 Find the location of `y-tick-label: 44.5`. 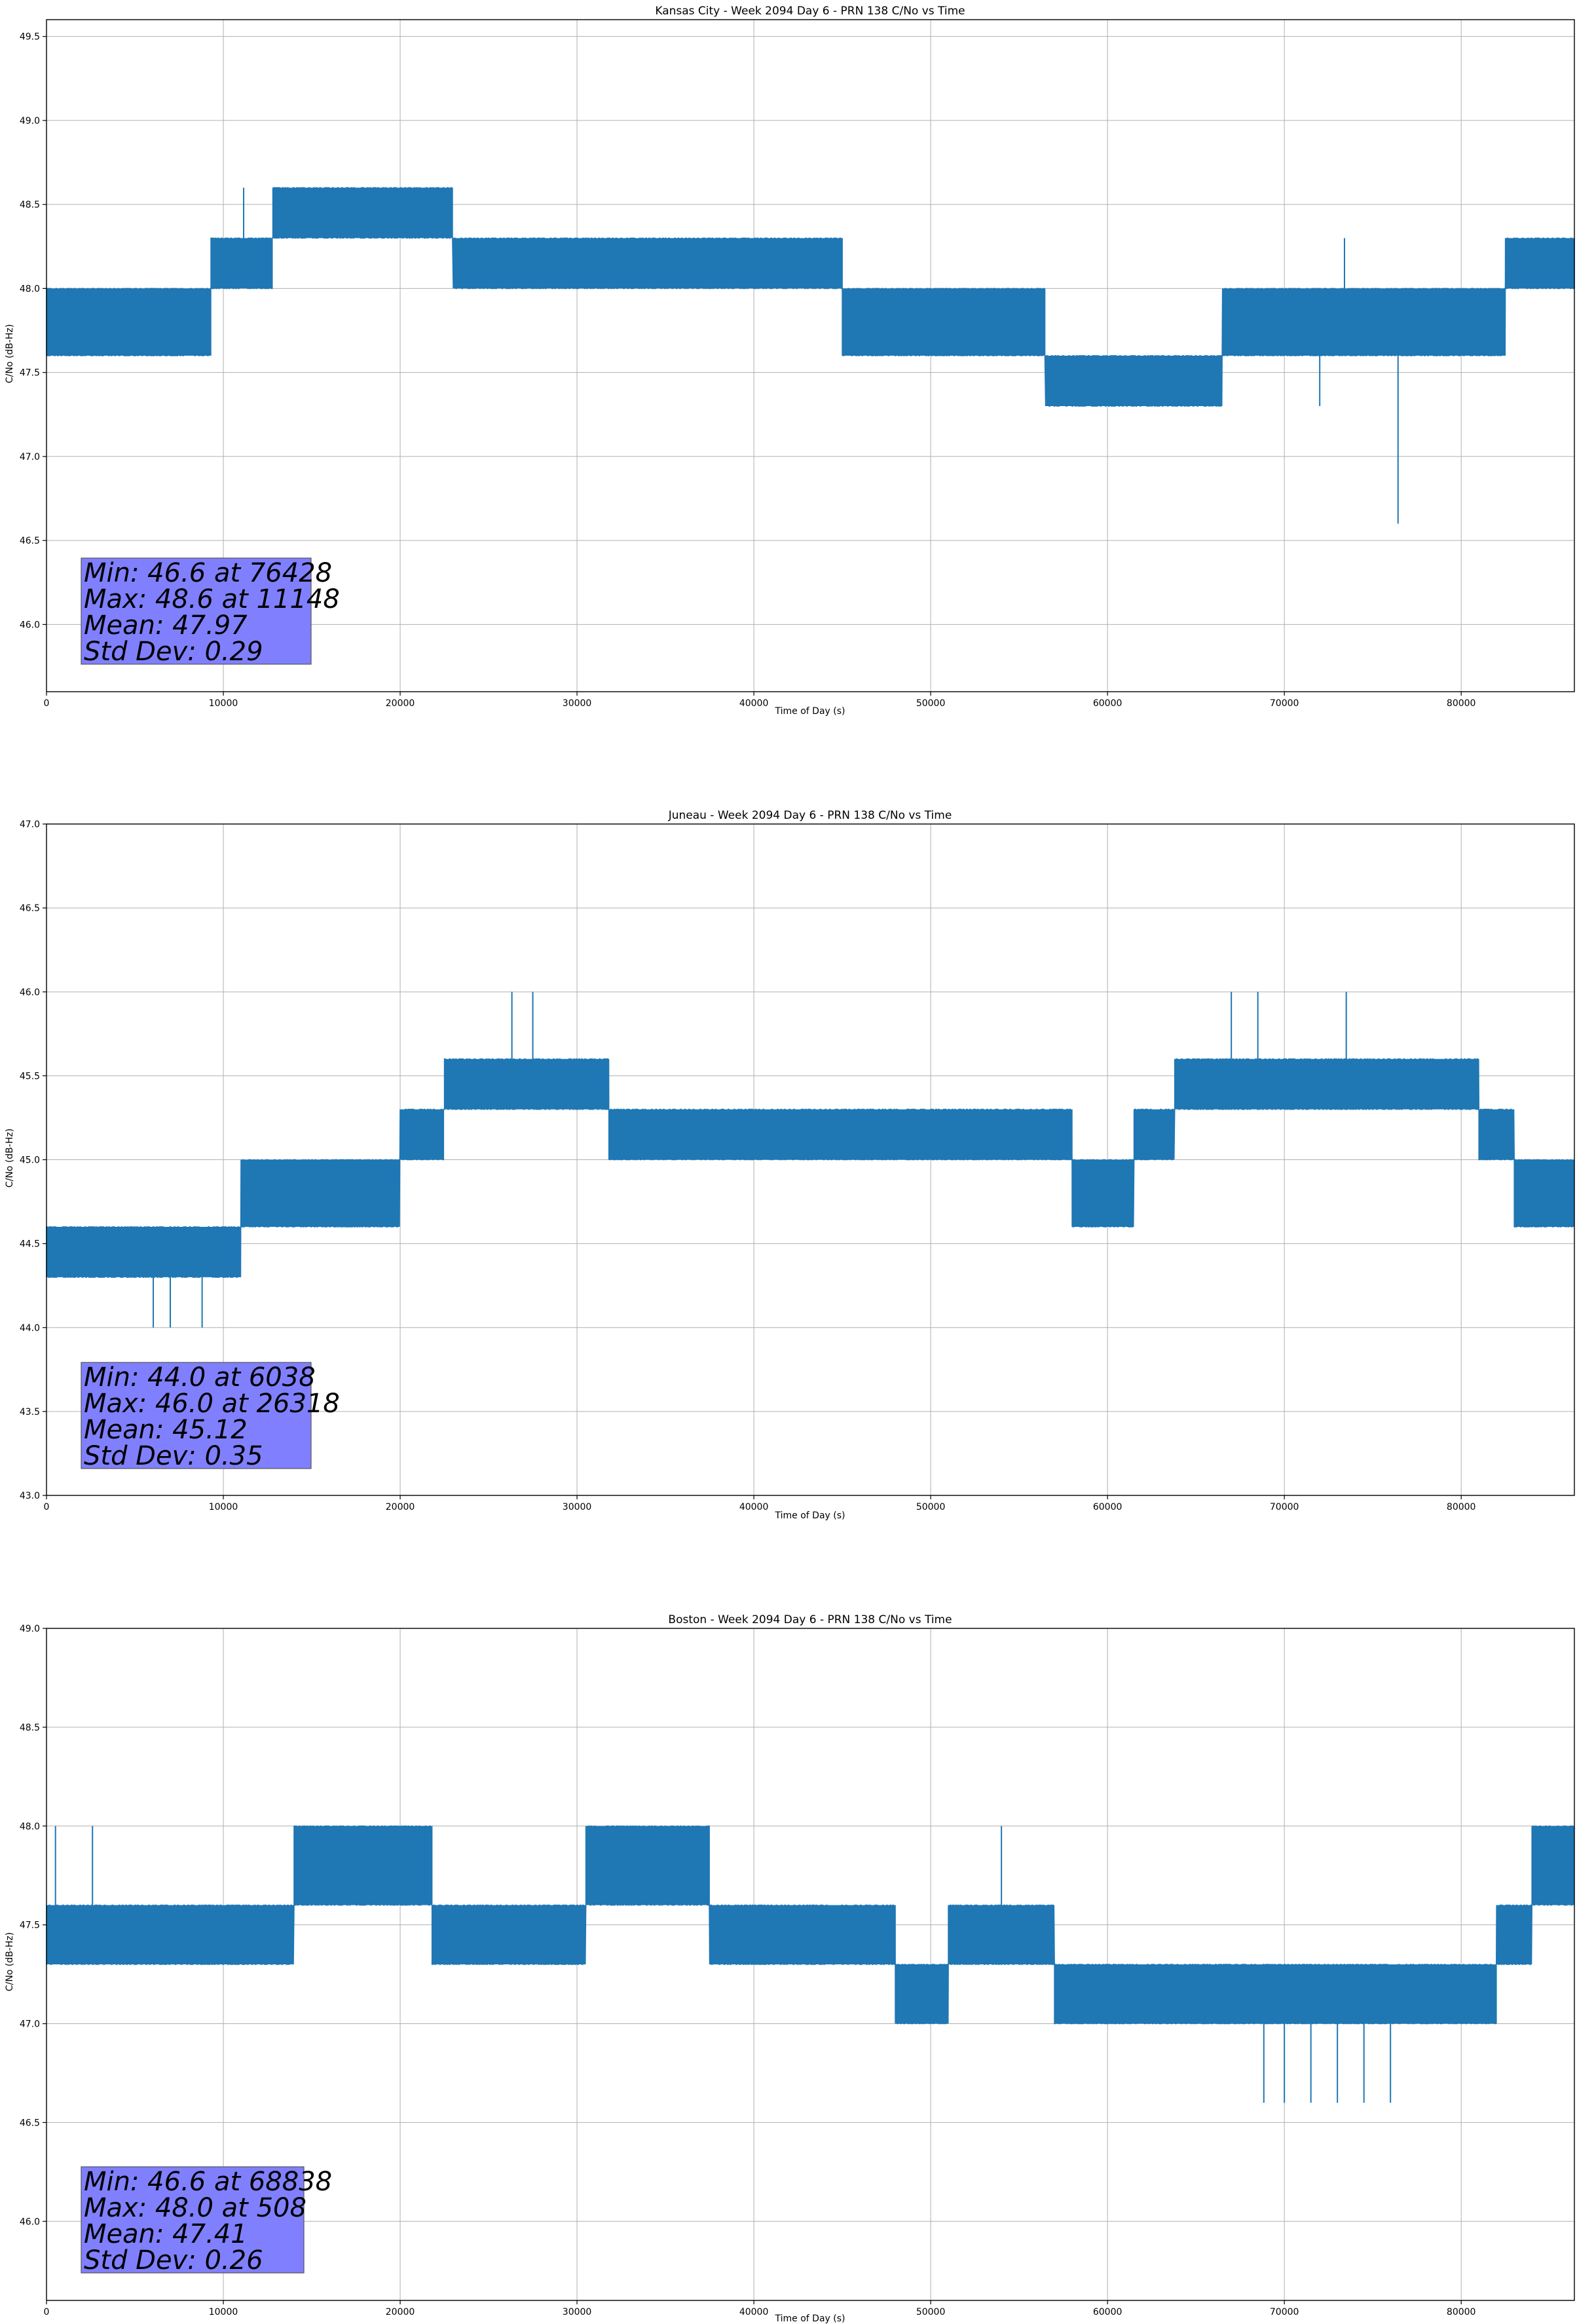

y-tick-label: 44.5 is located at coordinates (30, 1244).